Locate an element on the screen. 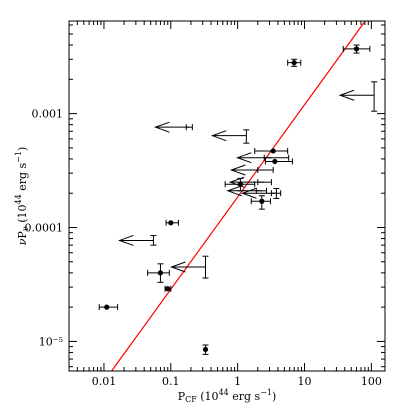  y-tick-label: 10⁻⁵ is located at coordinates (51, 341).